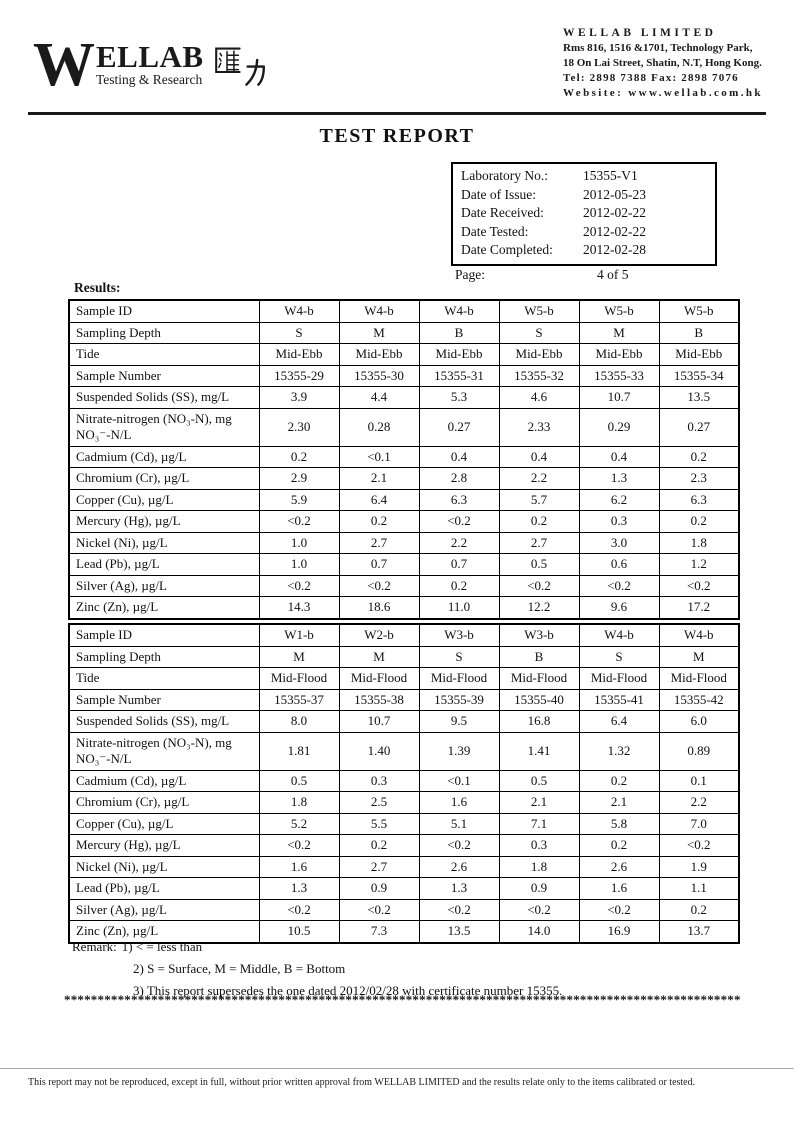 The height and width of the screenshot is (1123, 794). Describe the element at coordinates (379, 802) in the screenshot. I see `data-cell: 2.5` at that location.